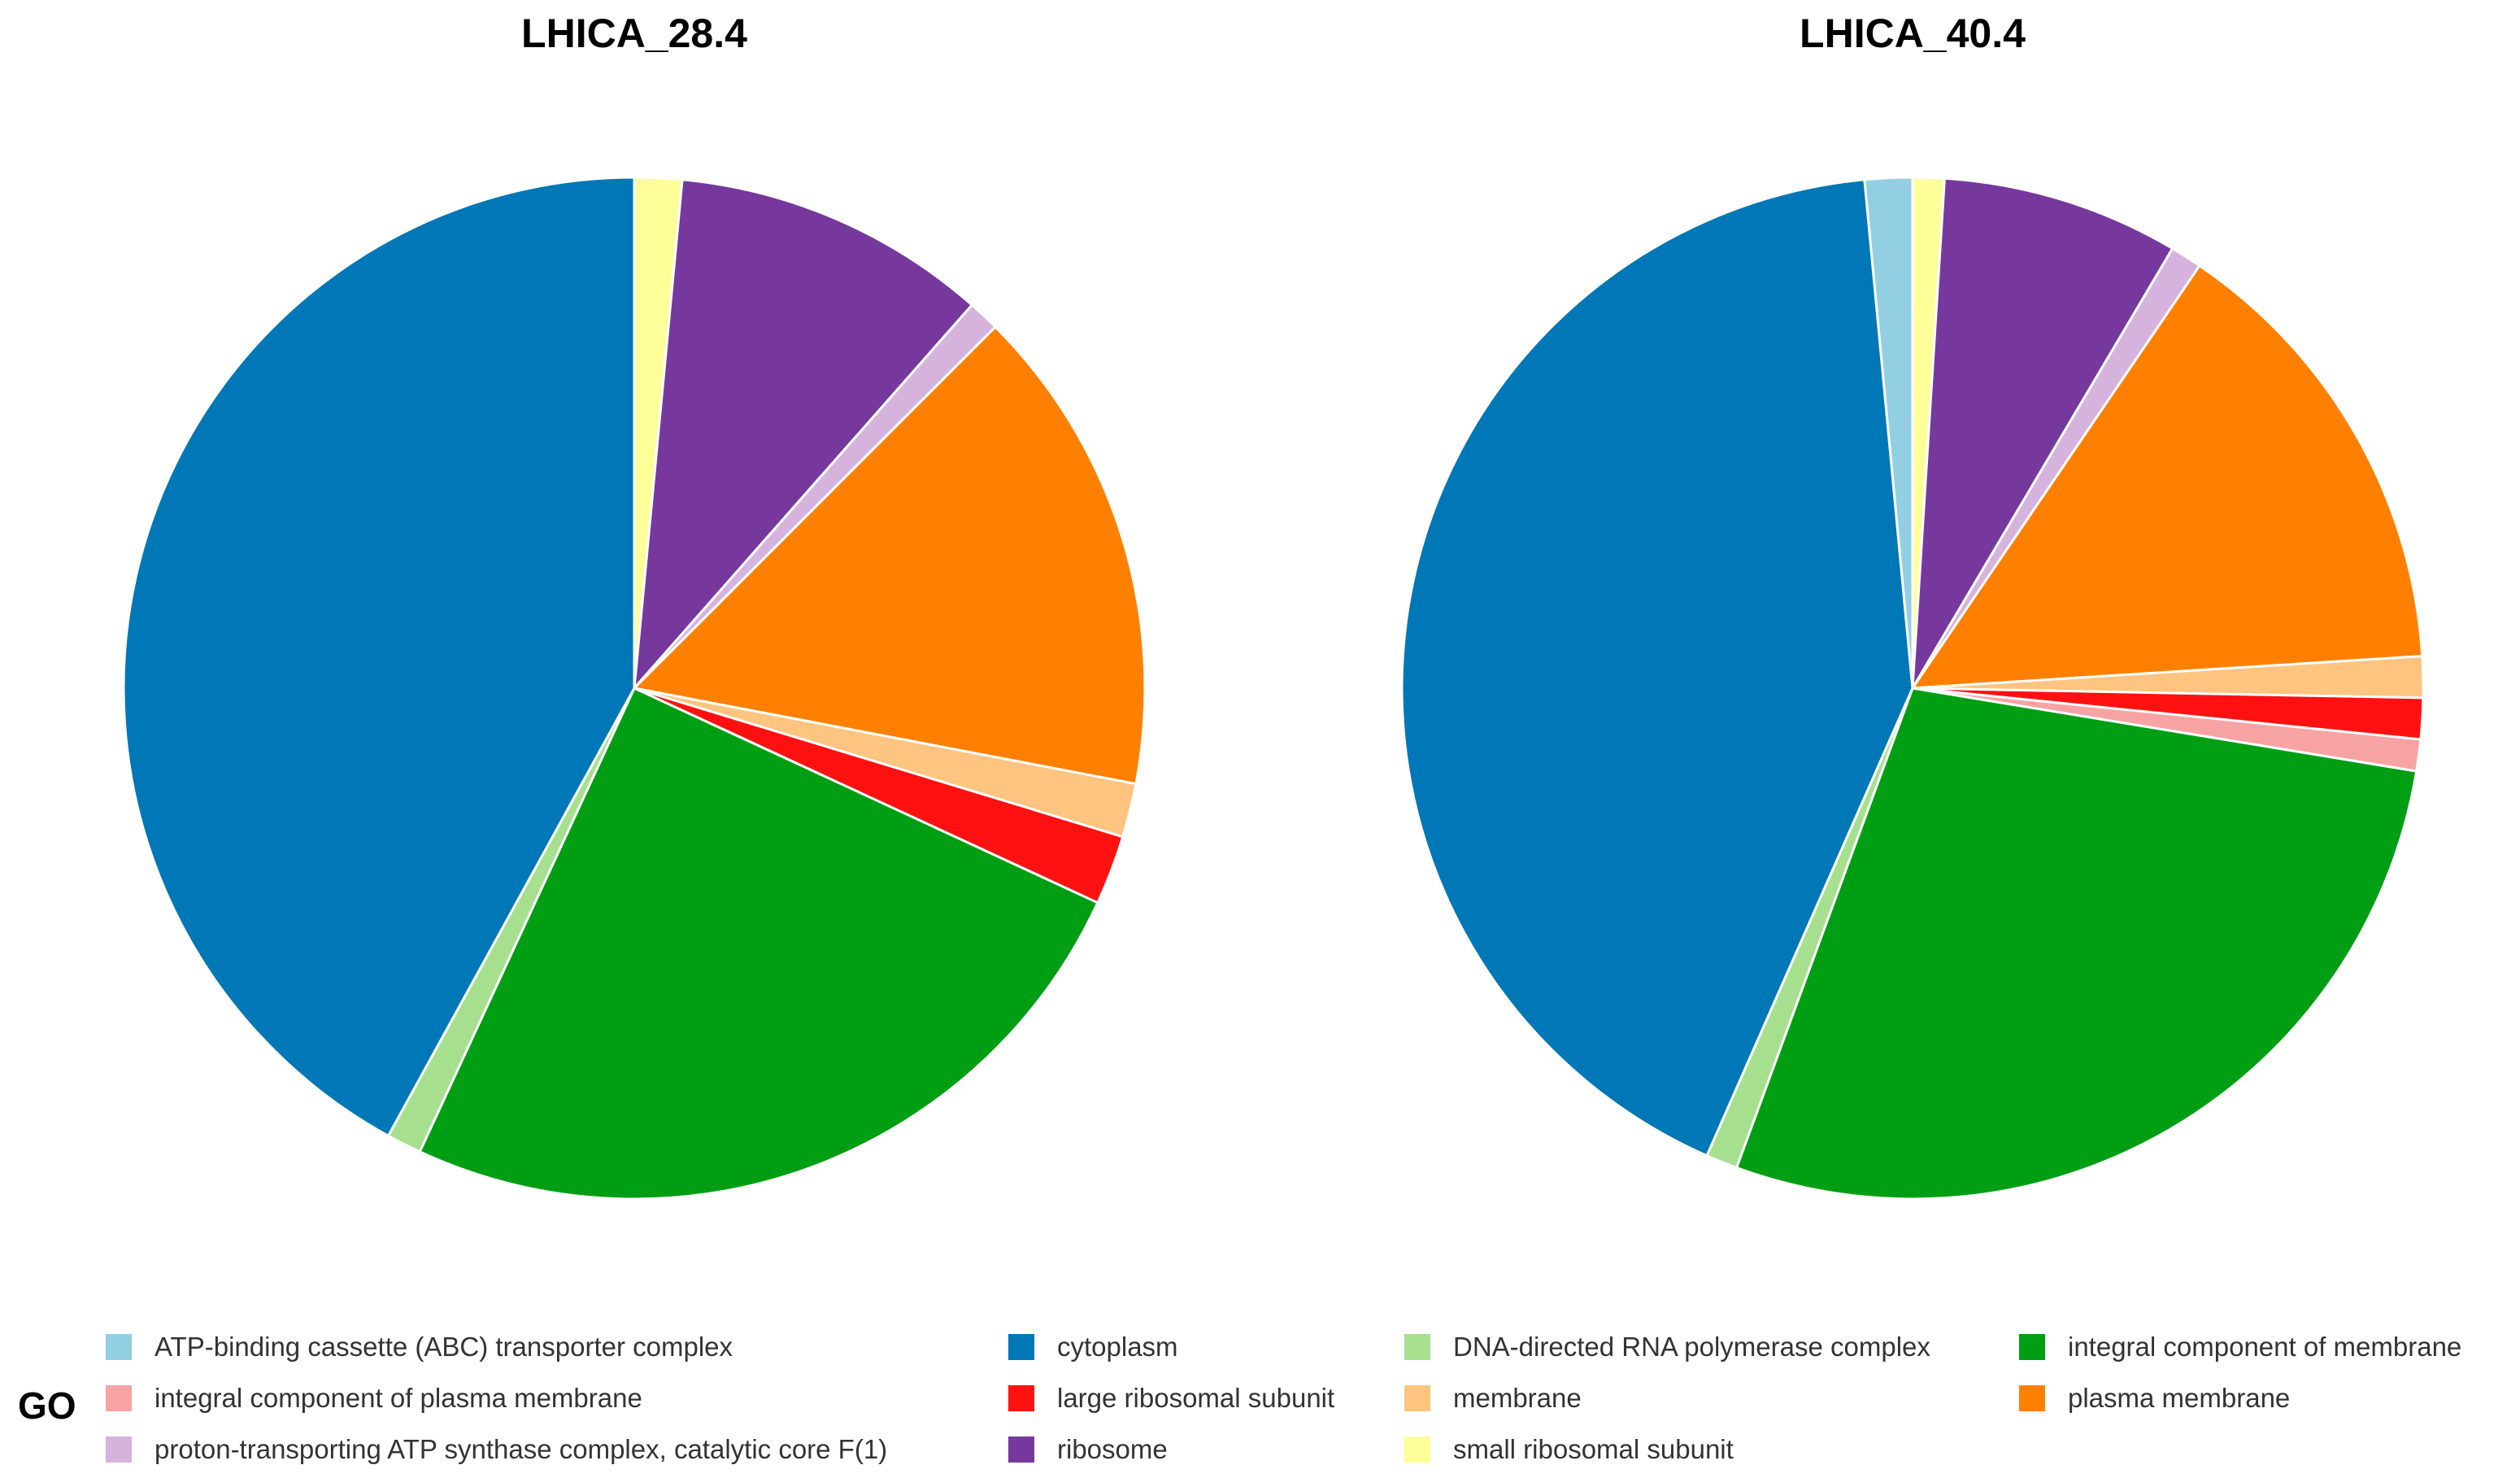 The height and width of the screenshot is (1478, 2520). What do you see at coordinates (1594, 1449) in the screenshot?
I see `legend-label-small-ribosomal-subunit: small ribosomal subunit` at bounding box center [1594, 1449].